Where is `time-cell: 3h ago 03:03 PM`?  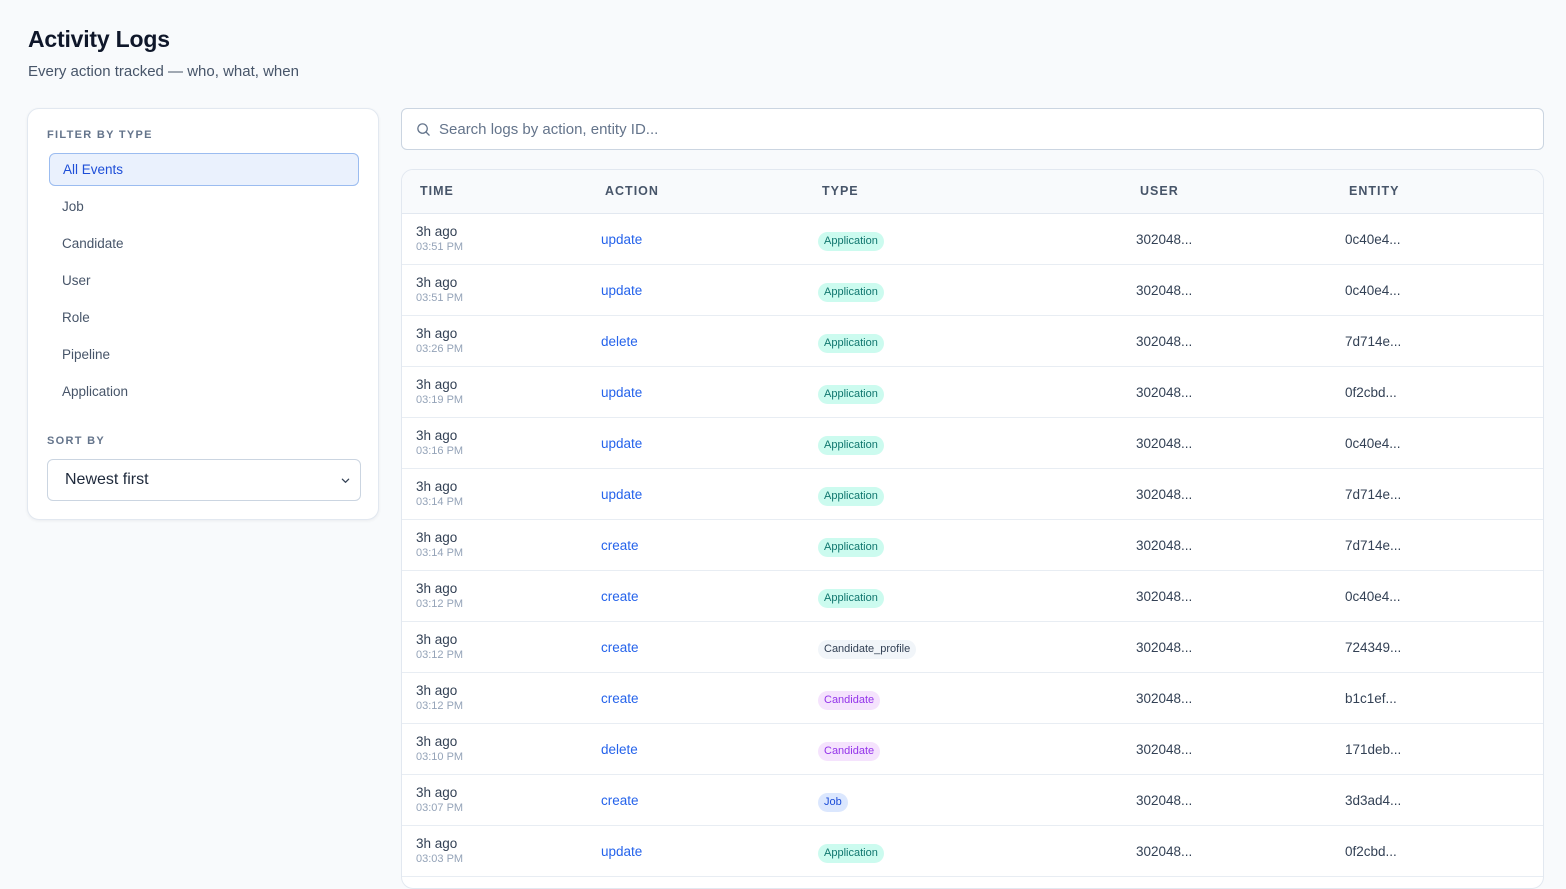 time-cell: 3h ago 03:03 PM is located at coordinates (439, 850).